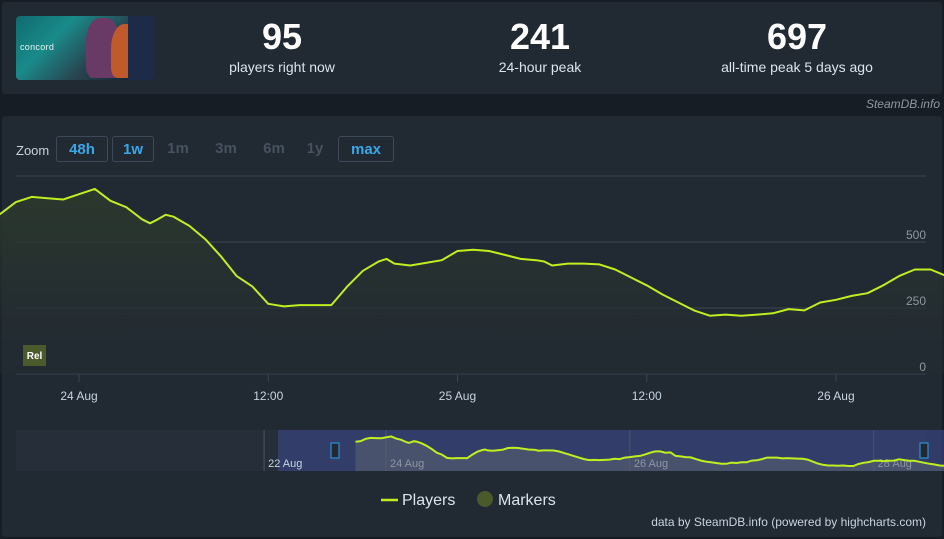 Image resolution: width=944 pixels, height=539 pixels. What do you see at coordinates (85, 48) in the screenshot?
I see `game-thumbnail: concord` at bounding box center [85, 48].